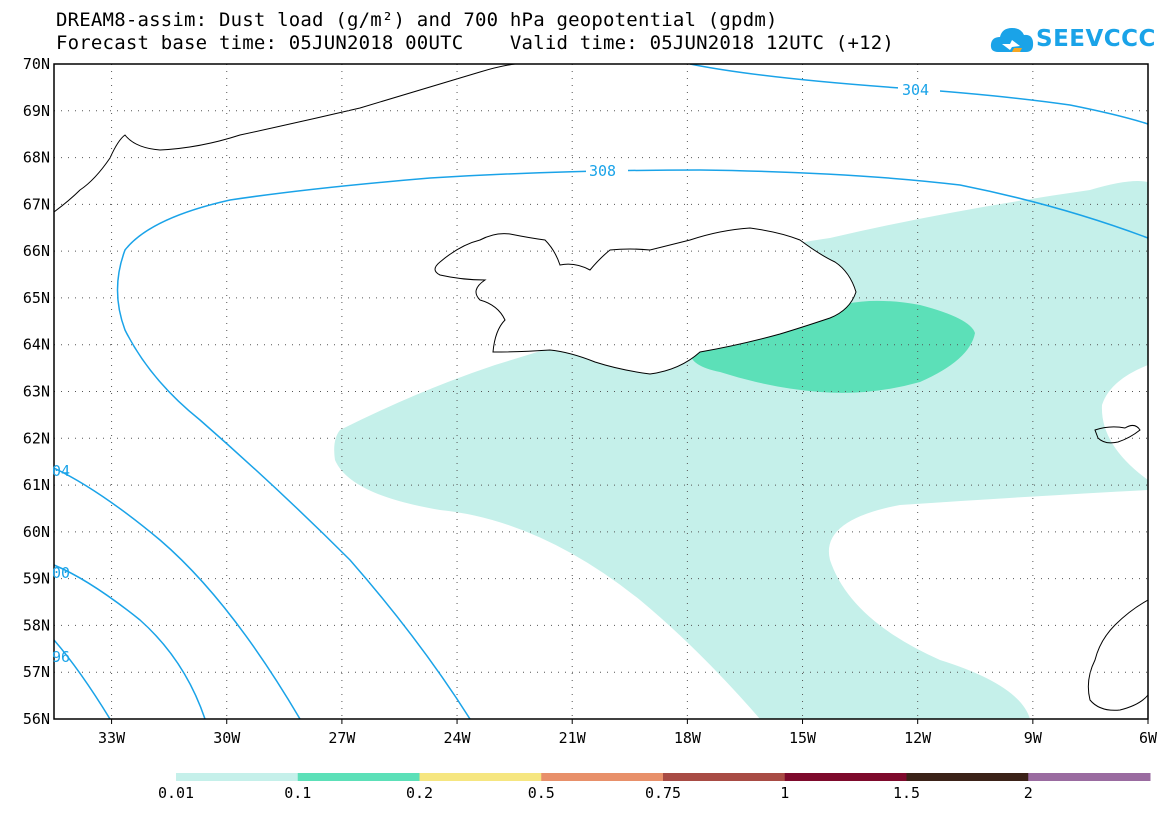 Image resolution: width=1175 pixels, height=815 pixels. Describe the element at coordinates (36, 719) in the screenshot. I see `lat-tick-label: 56N` at that location.